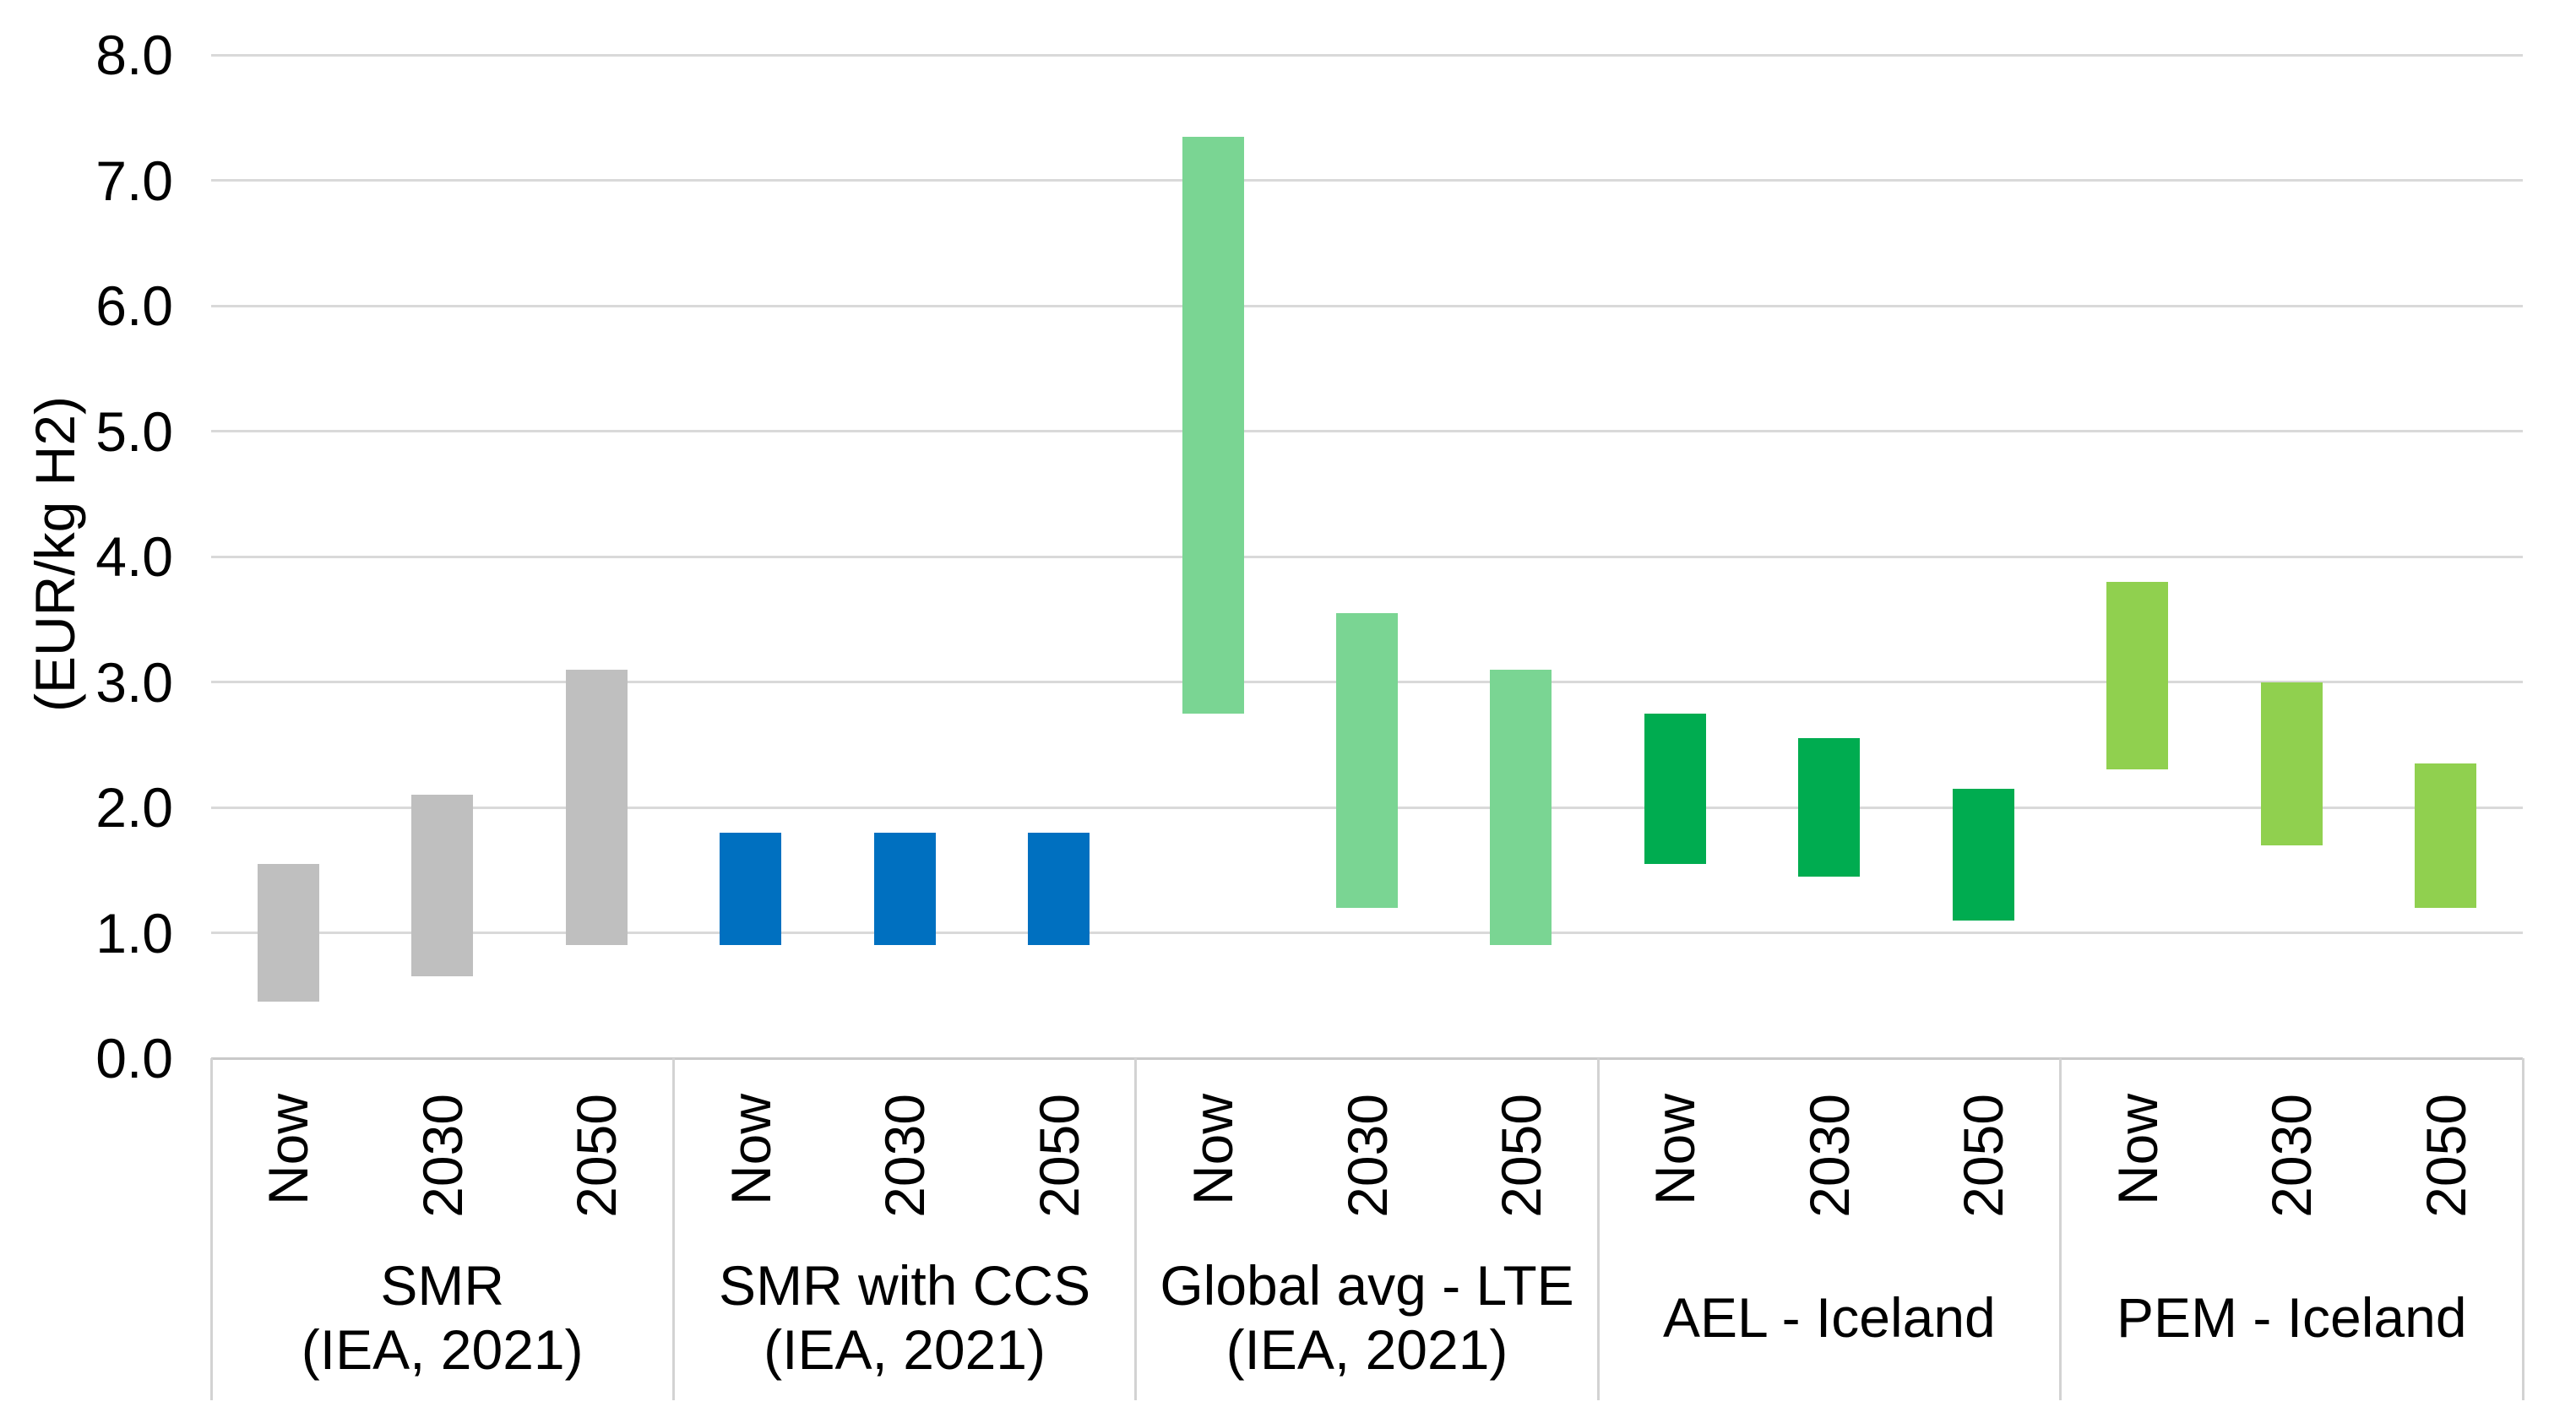  I want to click on group-label: SMR with CCS (IEA, 2021), so click(904, 1317).